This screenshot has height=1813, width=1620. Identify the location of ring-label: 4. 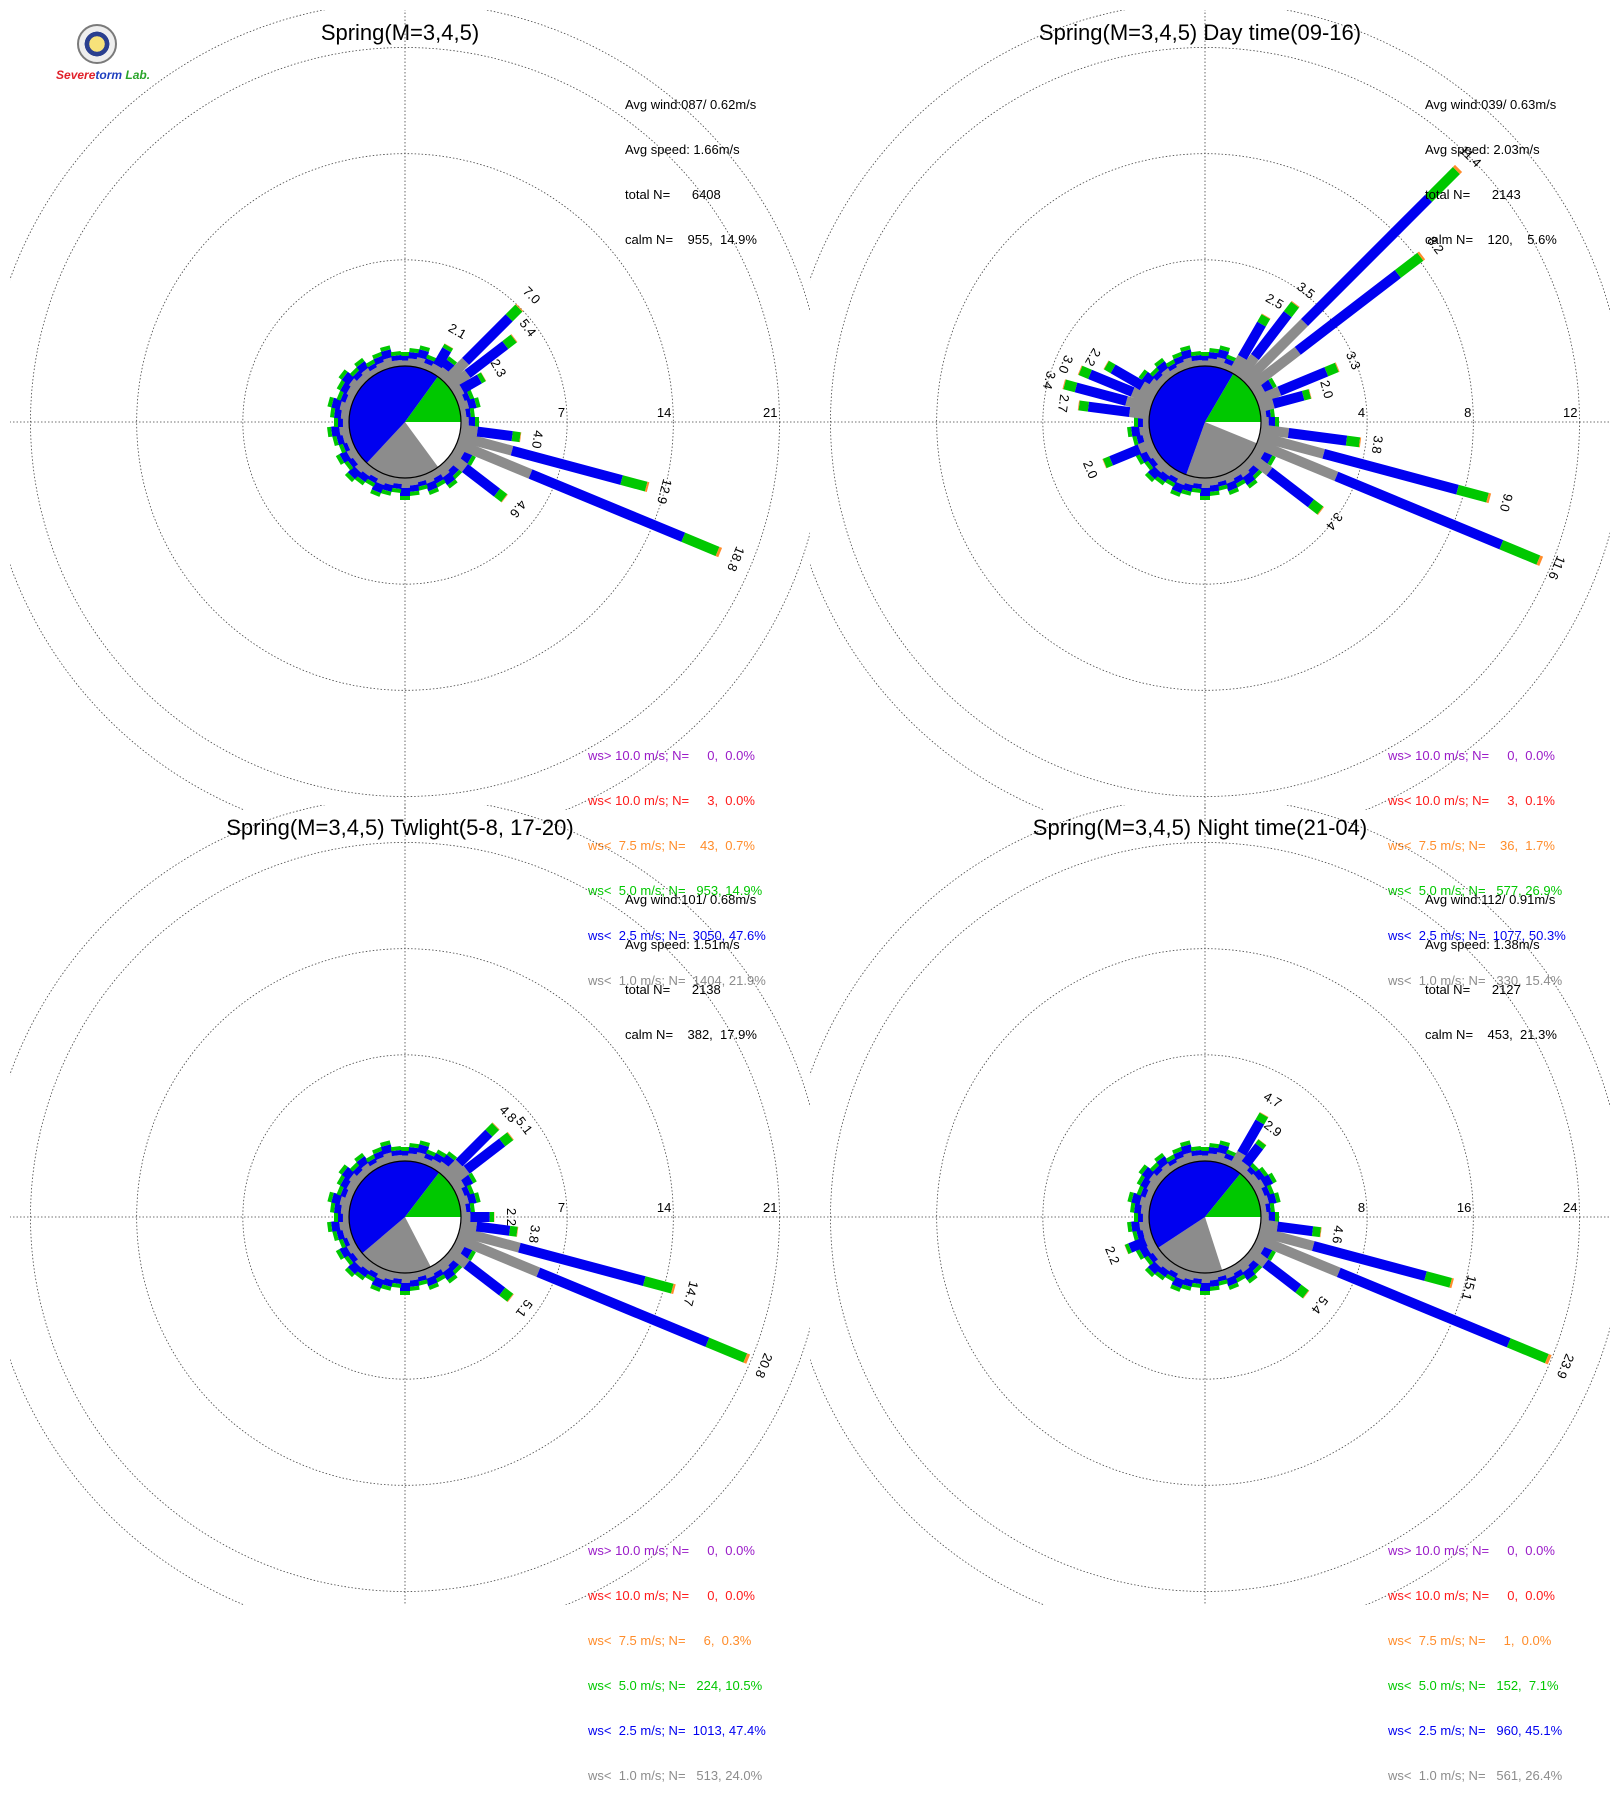
(1361, 412).